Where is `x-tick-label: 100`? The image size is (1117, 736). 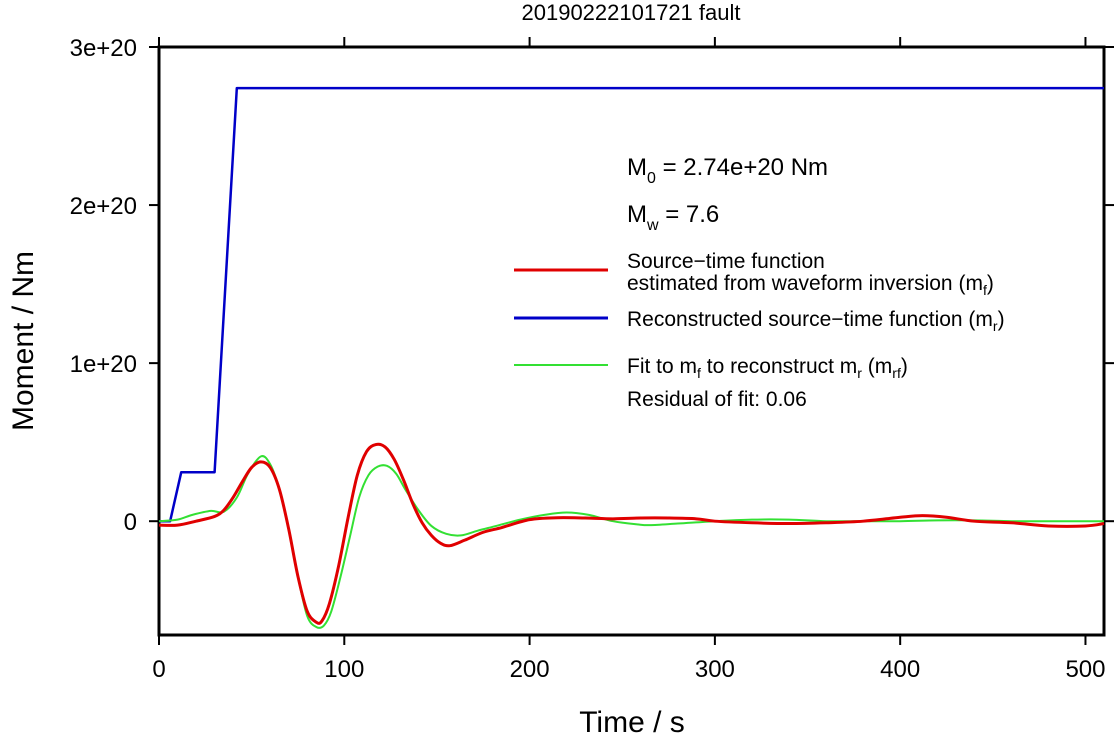 x-tick-label: 100 is located at coordinates (344, 669).